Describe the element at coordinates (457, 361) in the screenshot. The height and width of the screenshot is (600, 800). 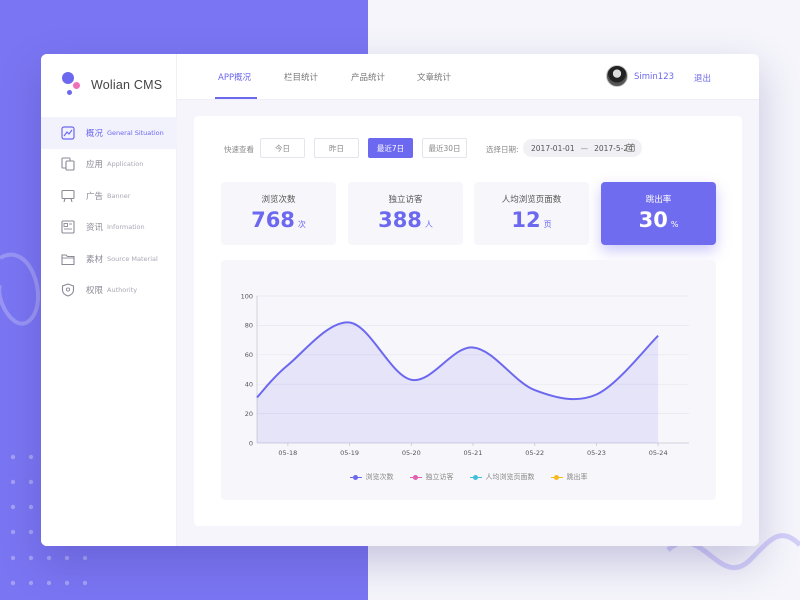
I see `series-line` at that location.